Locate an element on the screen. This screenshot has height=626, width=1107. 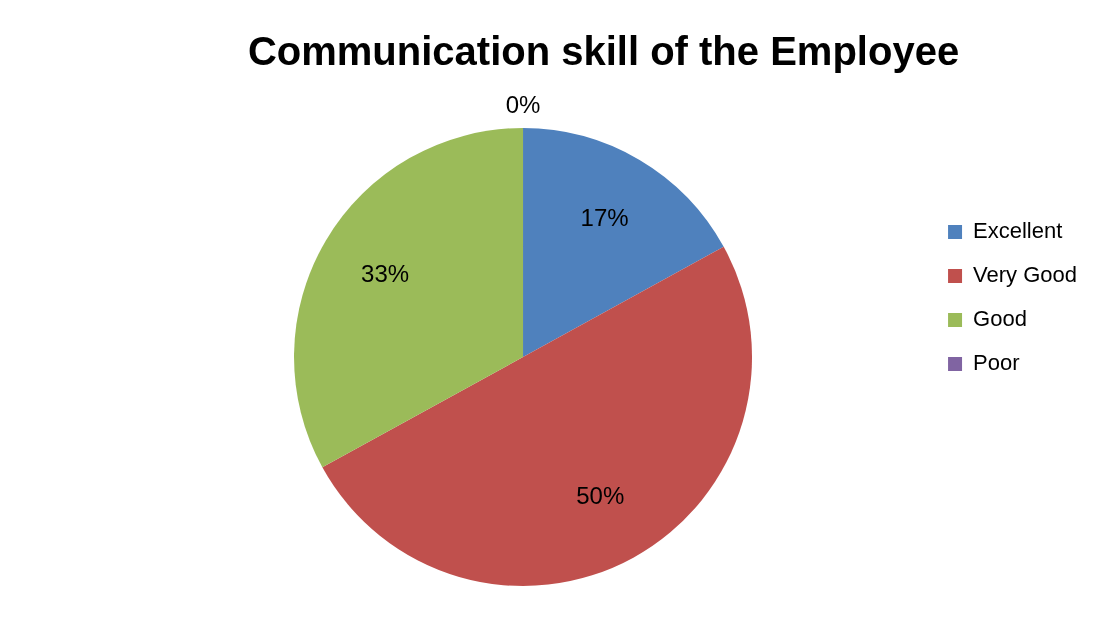
legend-label: Very Good is located at coordinates (1025, 275).